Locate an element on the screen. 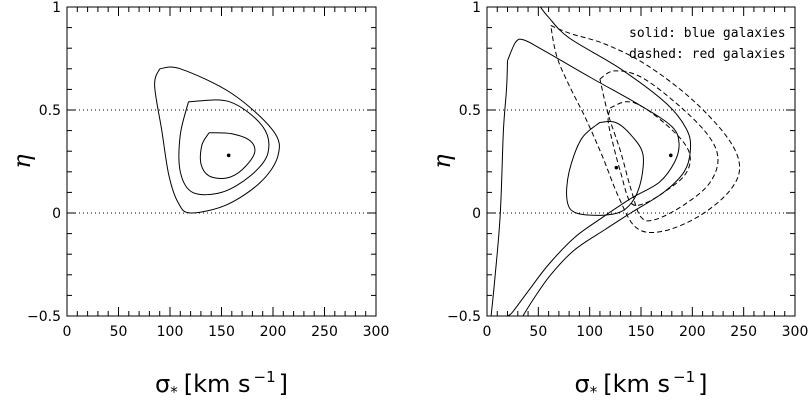 The image size is (808, 406). legend-entry: dashed: red galaxies is located at coordinates (707, 54).